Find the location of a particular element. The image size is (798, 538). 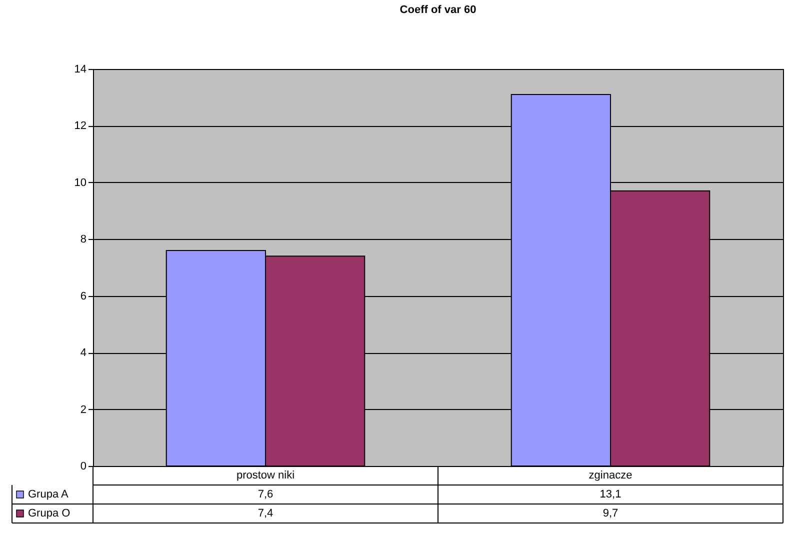

chart-title: Coeff of var 60 is located at coordinates (438, 10).